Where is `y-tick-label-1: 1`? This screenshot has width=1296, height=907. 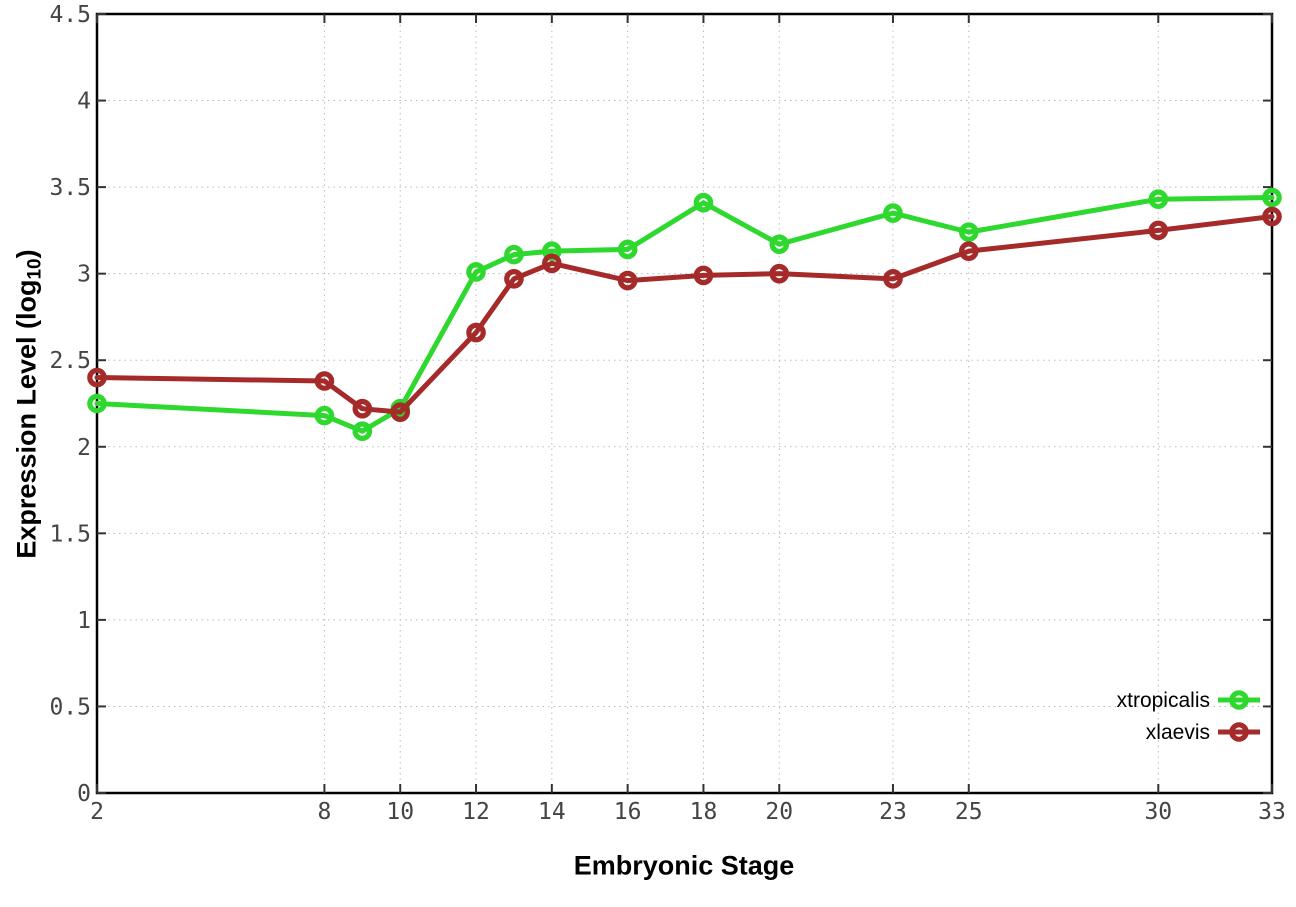
y-tick-label-1: 1 is located at coordinates (84, 621).